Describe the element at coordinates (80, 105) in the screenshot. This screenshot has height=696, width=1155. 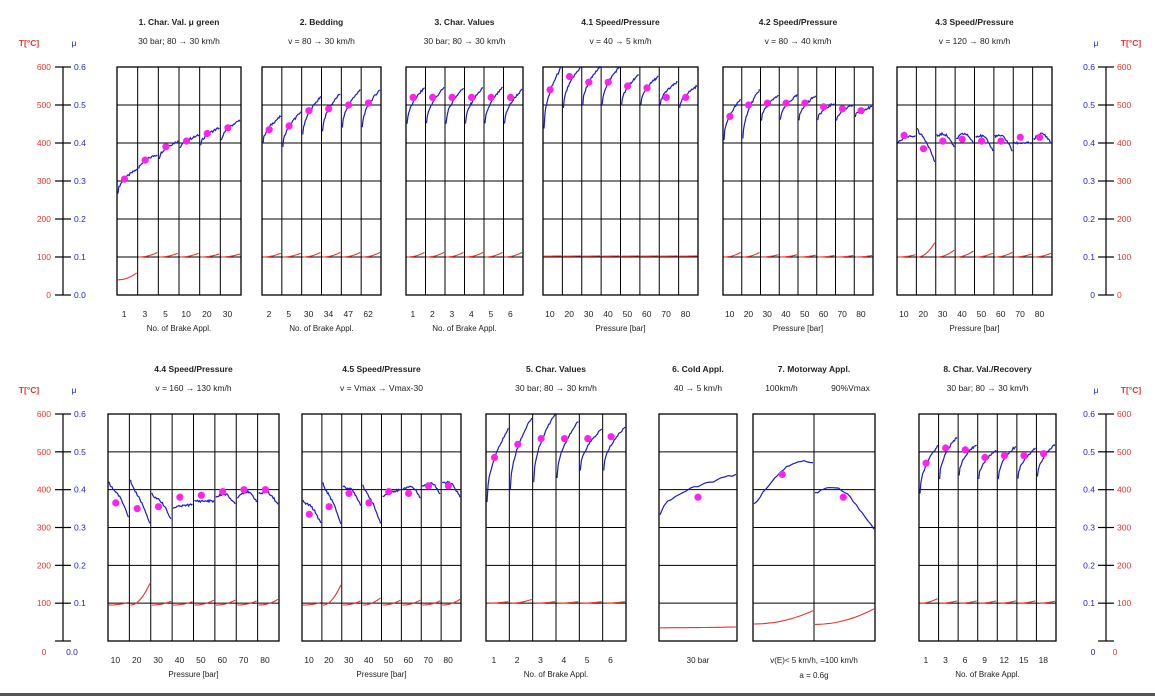
I see `mu-tick-label: 0.5` at that location.